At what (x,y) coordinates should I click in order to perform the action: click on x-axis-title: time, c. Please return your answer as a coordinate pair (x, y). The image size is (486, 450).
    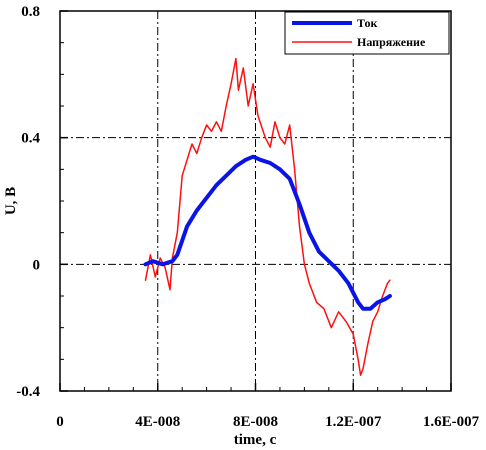
    Looking at the image, I should click on (255, 440).